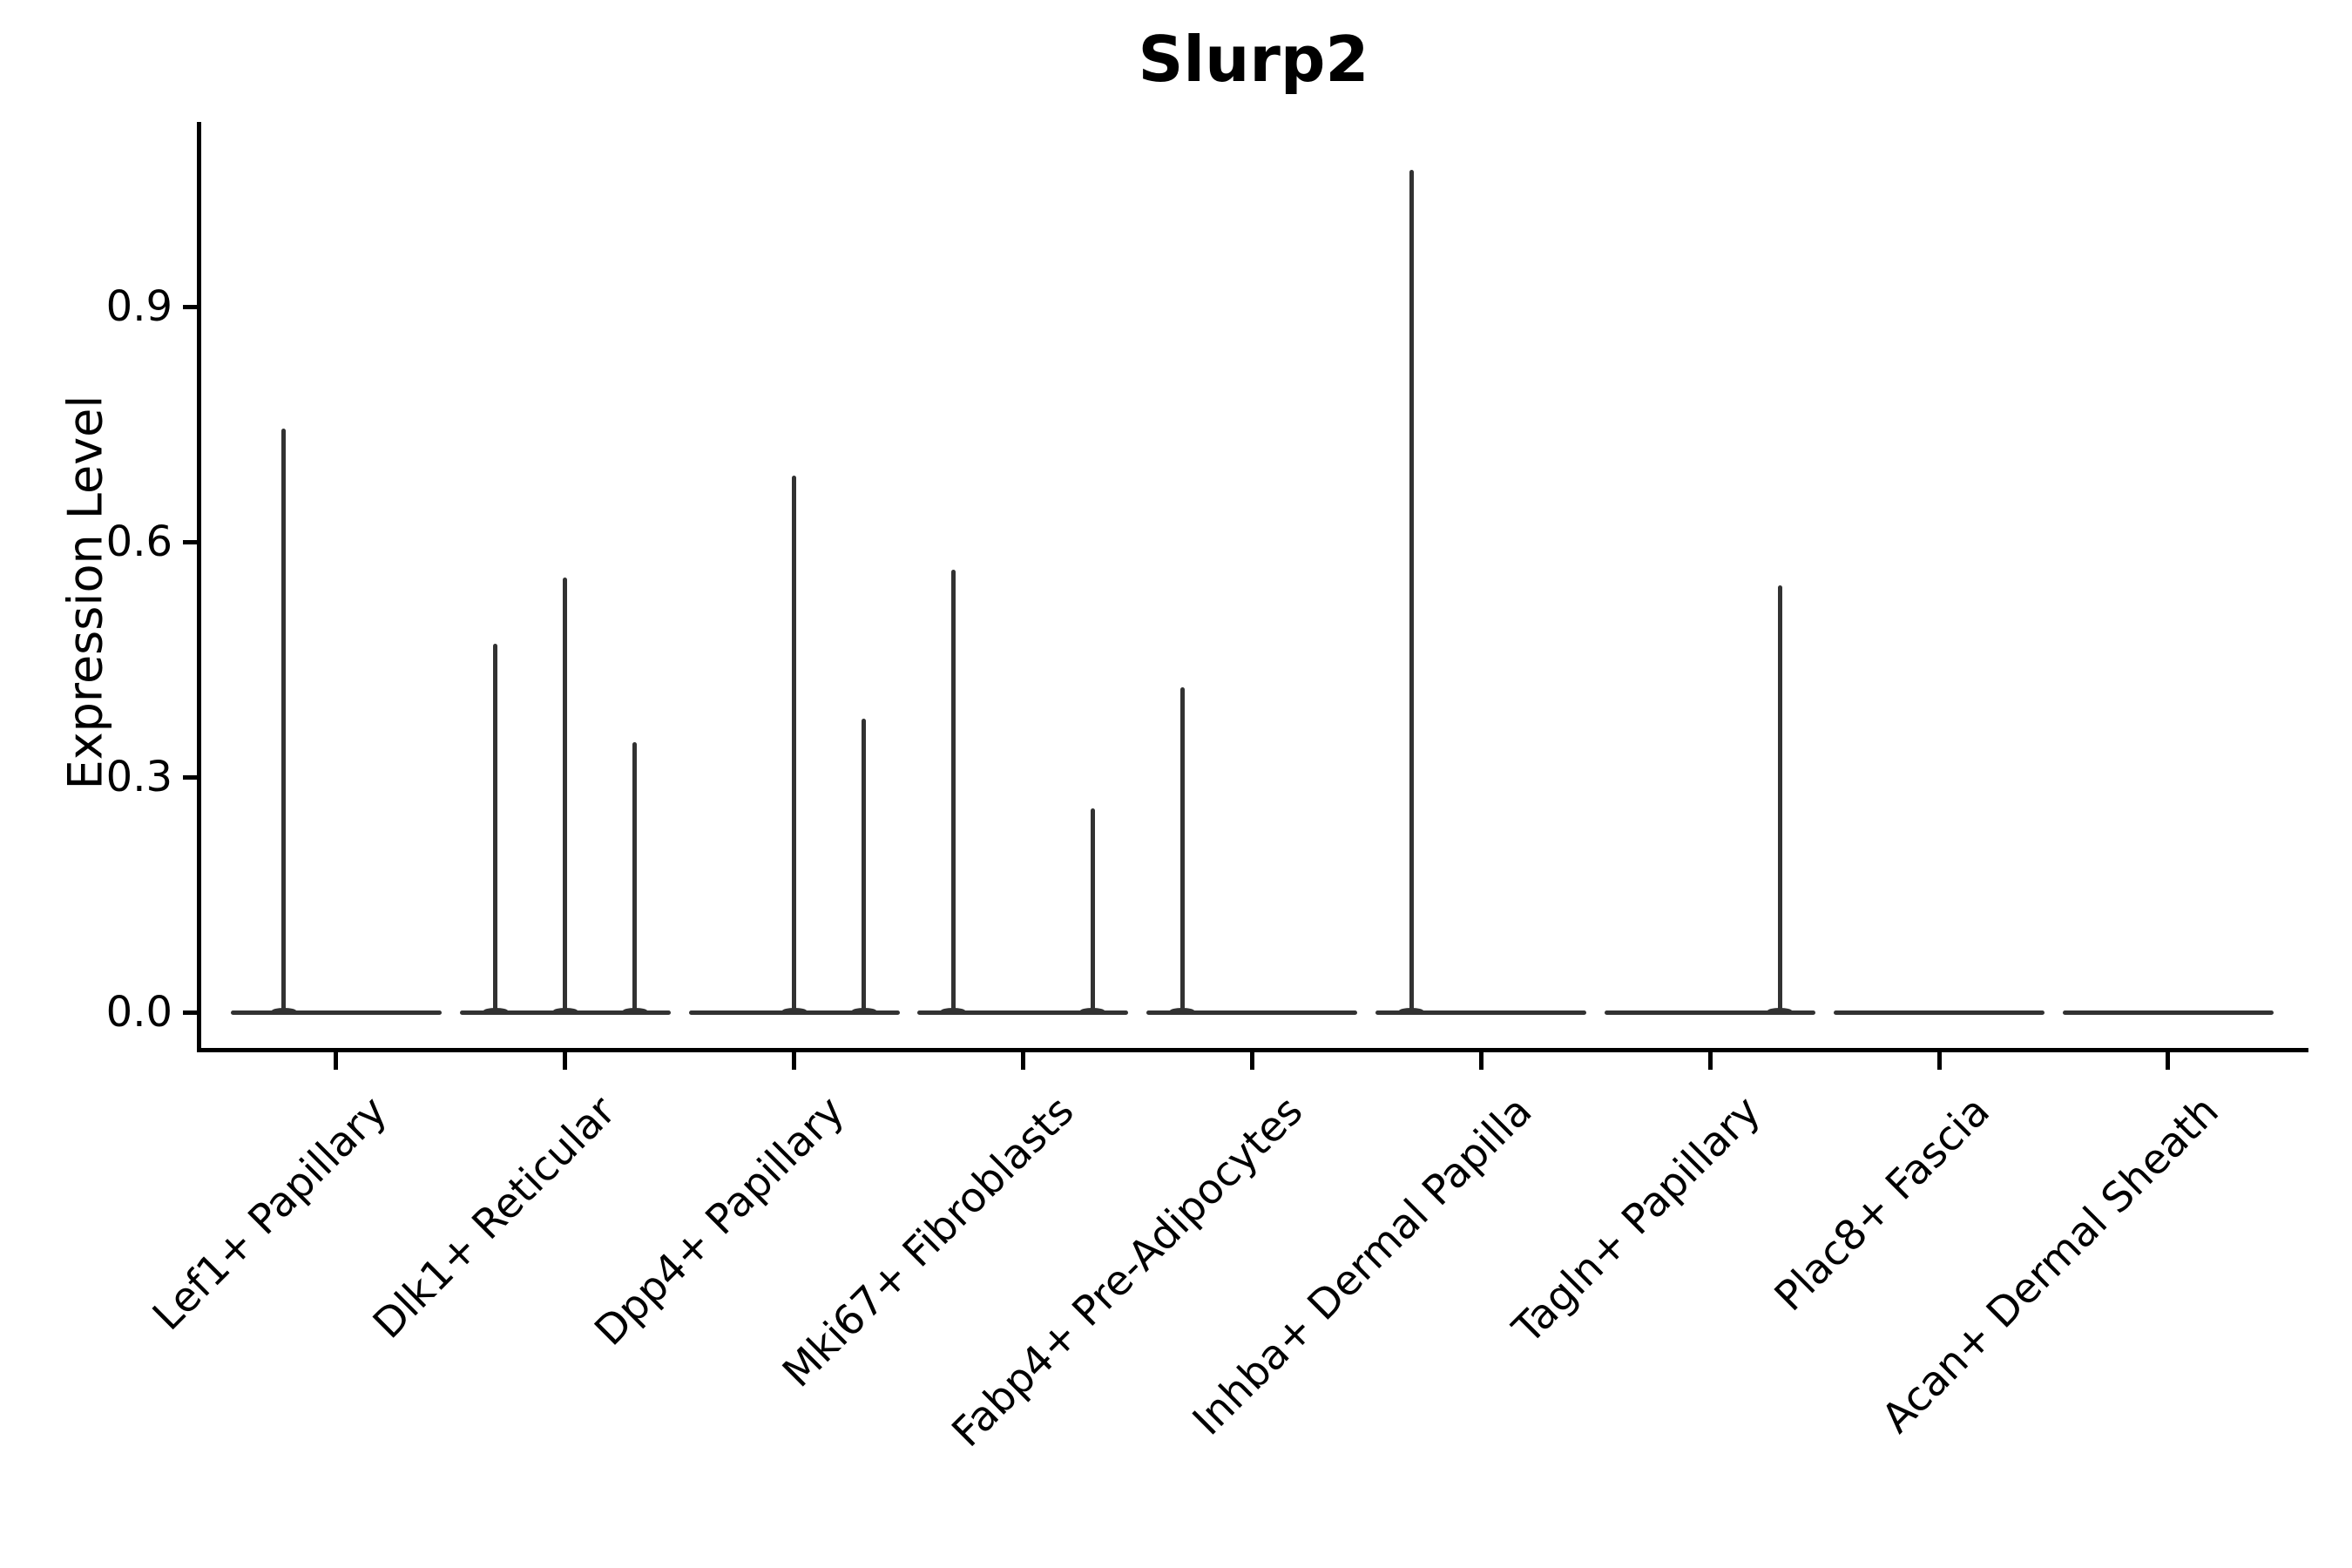 Image resolution: width=2352 pixels, height=1568 pixels. Describe the element at coordinates (138, 306) in the screenshot. I see `y-tick-label: 0.9` at that location.